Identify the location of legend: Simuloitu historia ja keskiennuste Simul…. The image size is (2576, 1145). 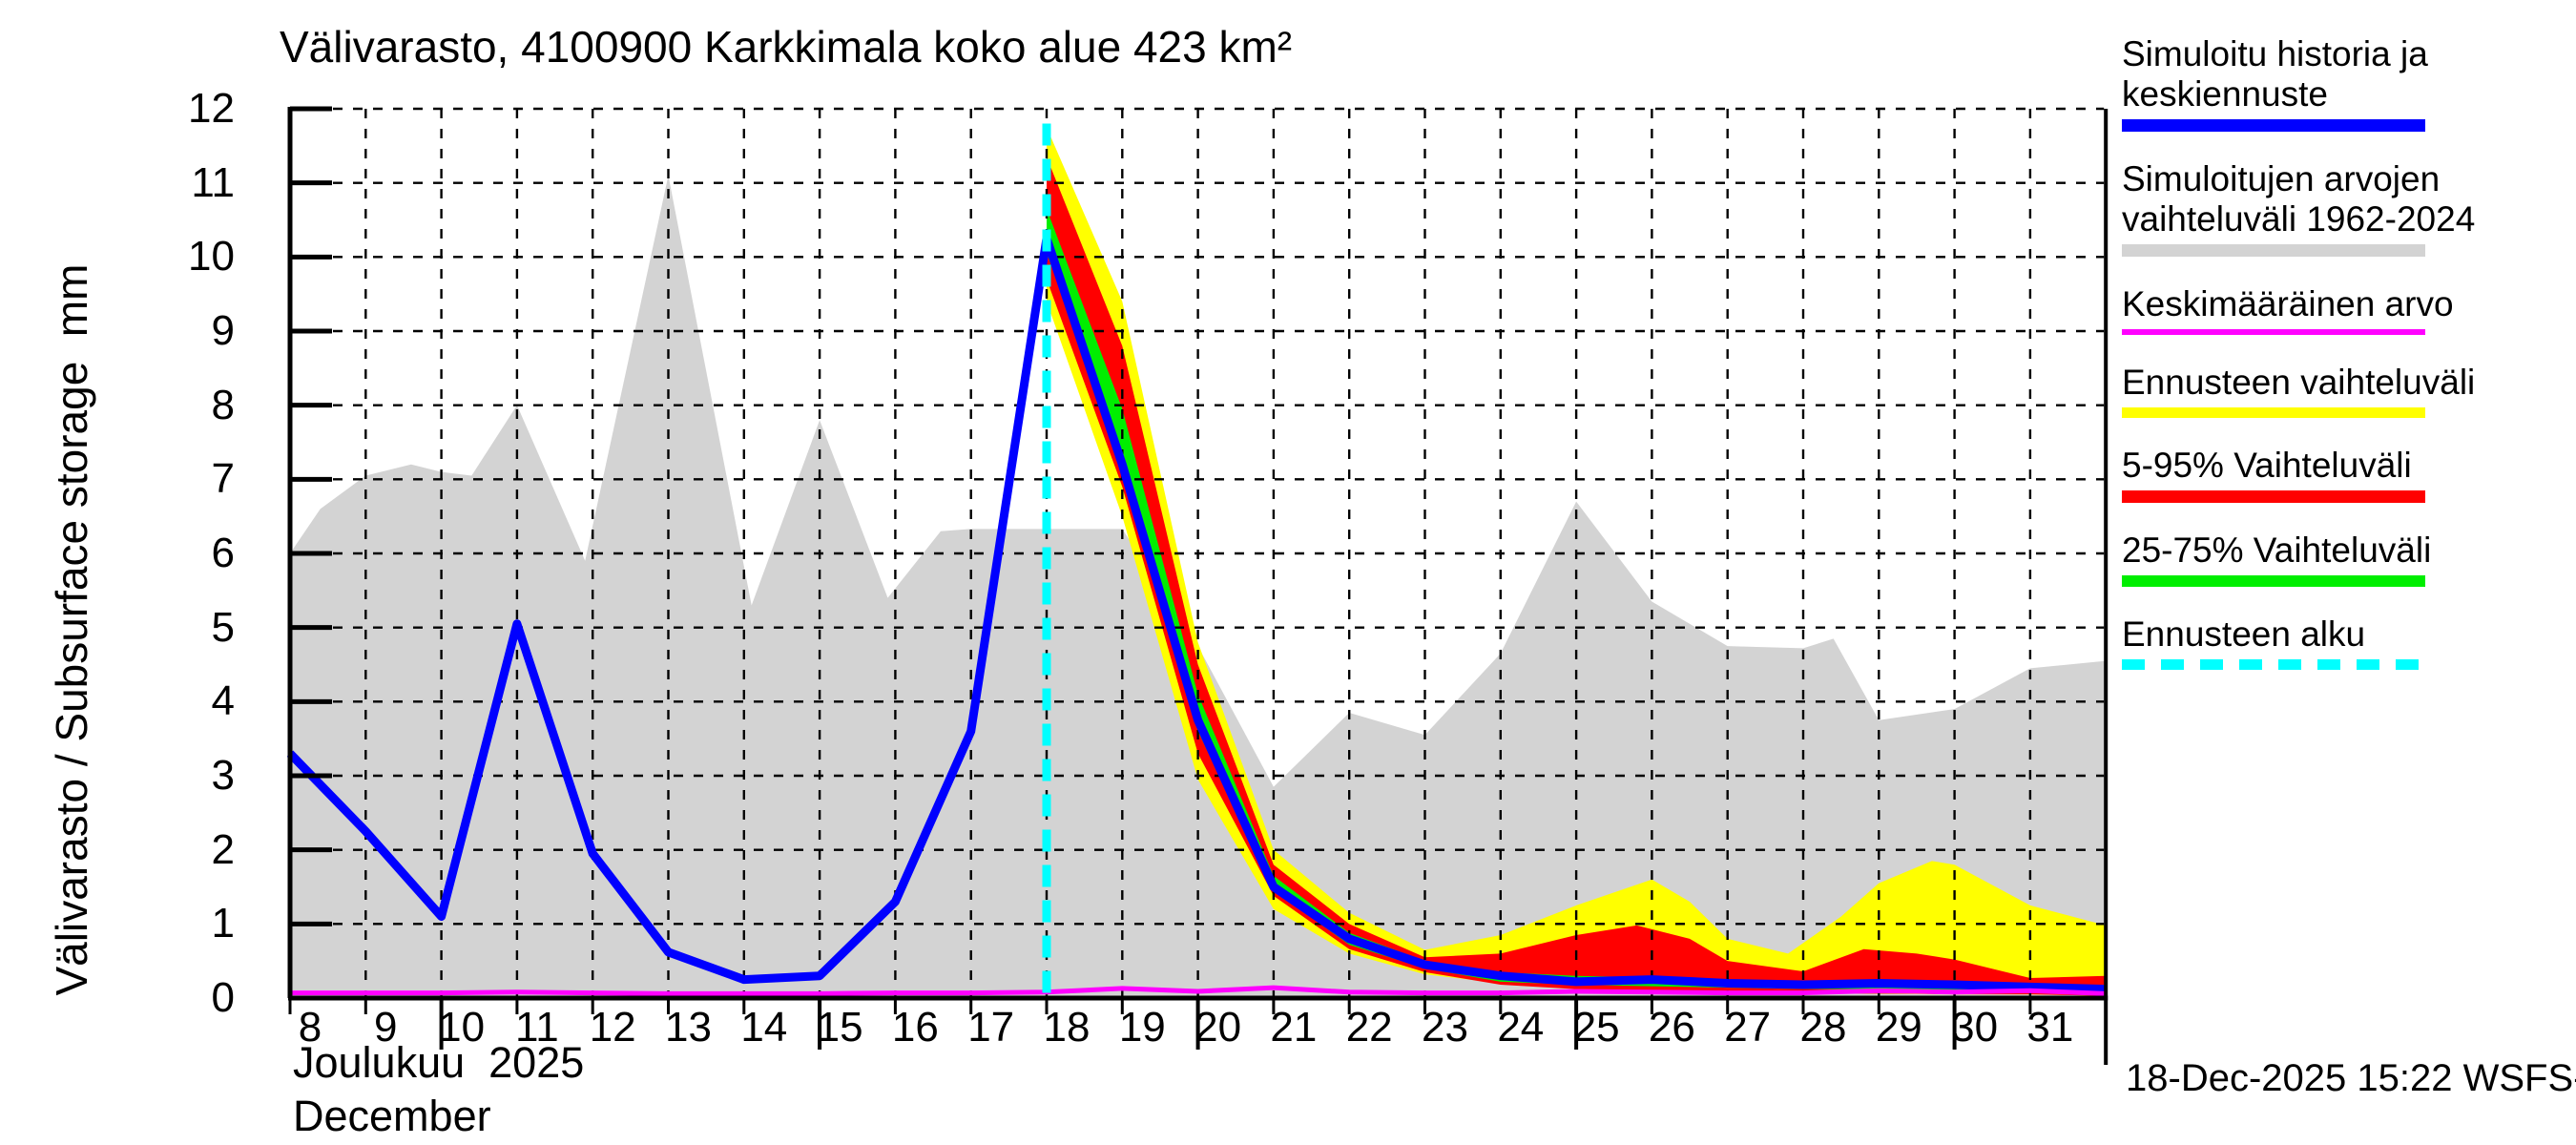
(2346, 365).